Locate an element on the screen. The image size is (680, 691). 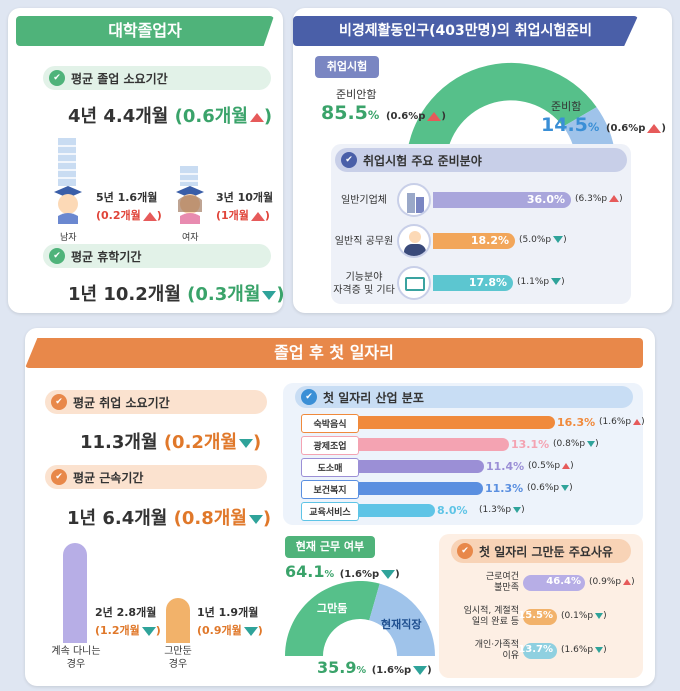
current-job-arc is located at coordinates (402, 619).